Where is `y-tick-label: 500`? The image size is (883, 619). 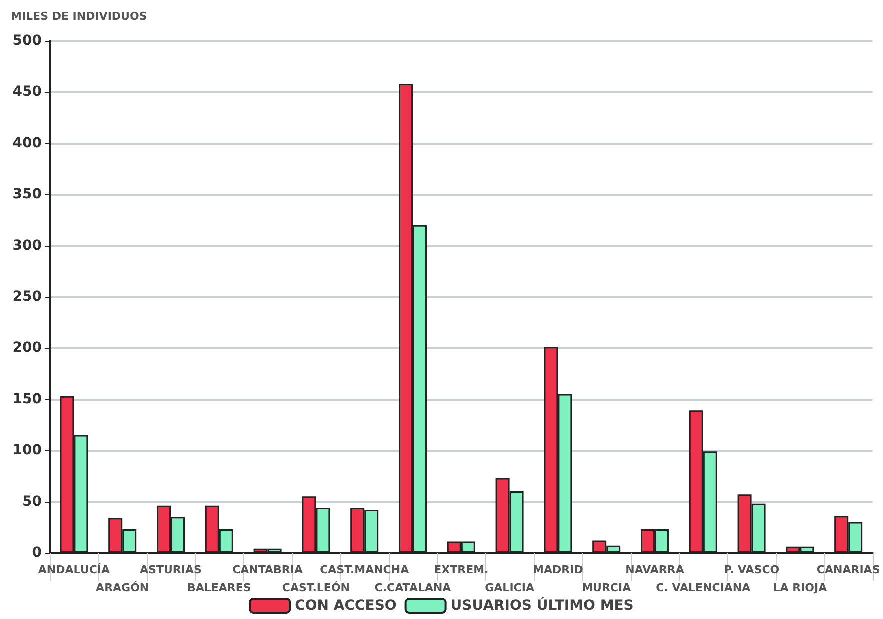 y-tick-label: 500 is located at coordinates (27, 41).